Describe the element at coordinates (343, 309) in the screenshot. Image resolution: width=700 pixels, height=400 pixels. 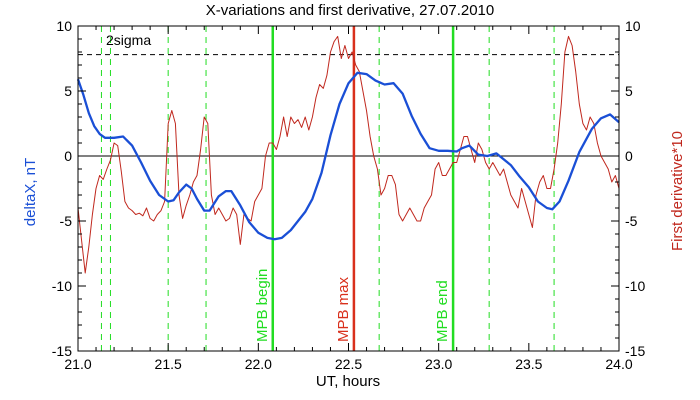
I see `event-label-1: MPB max` at that location.